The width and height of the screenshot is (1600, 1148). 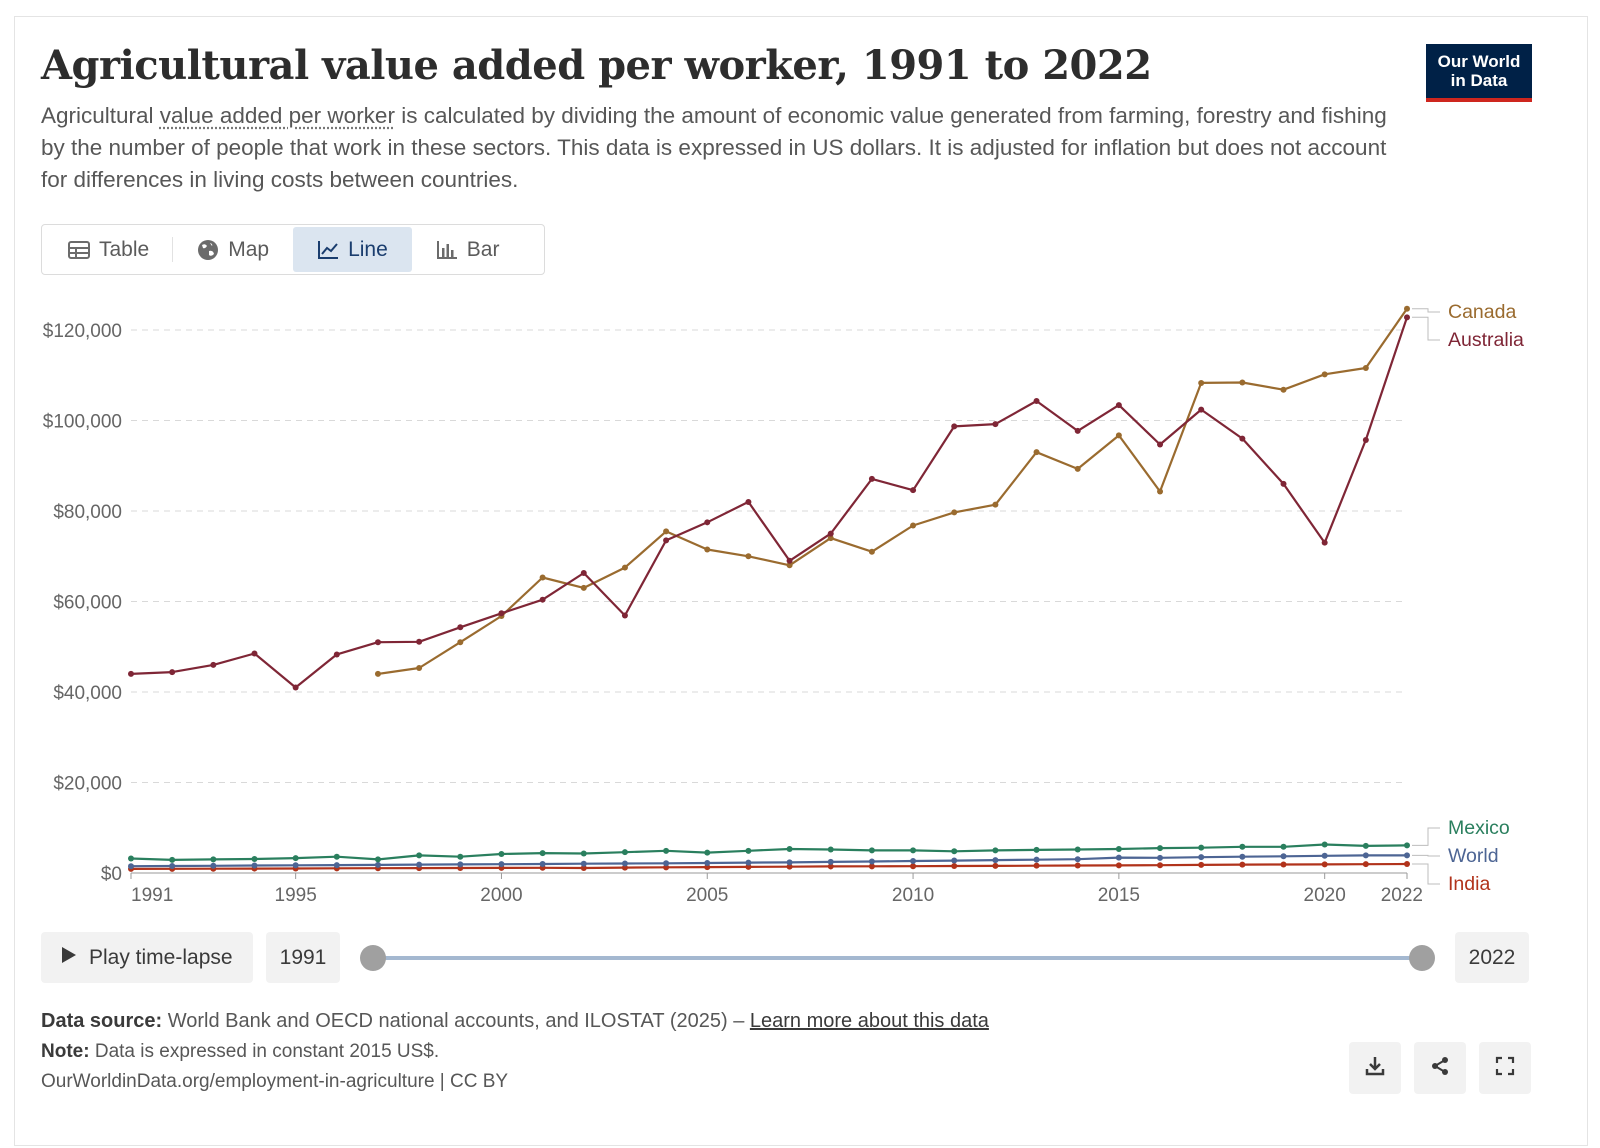 What do you see at coordinates (768, 861) in the screenshot?
I see `series-line-world` at bounding box center [768, 861].